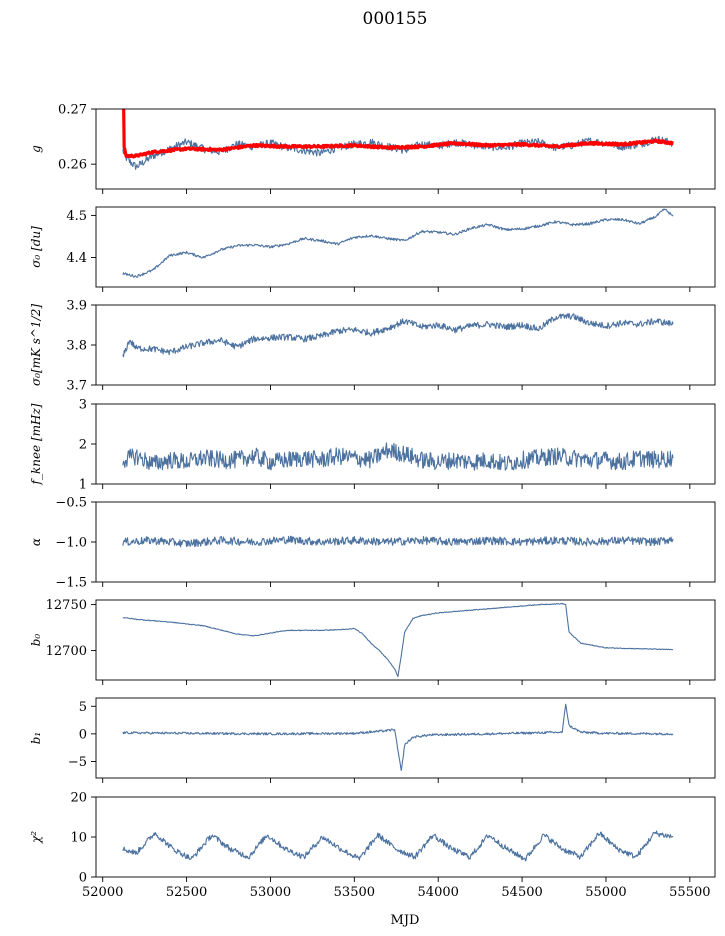  What do you see at coordinates (76, 216) in the screenshot?
I see `y-tick-label-sigma0_du-1: 4.5` at bounding box center [76, 216].